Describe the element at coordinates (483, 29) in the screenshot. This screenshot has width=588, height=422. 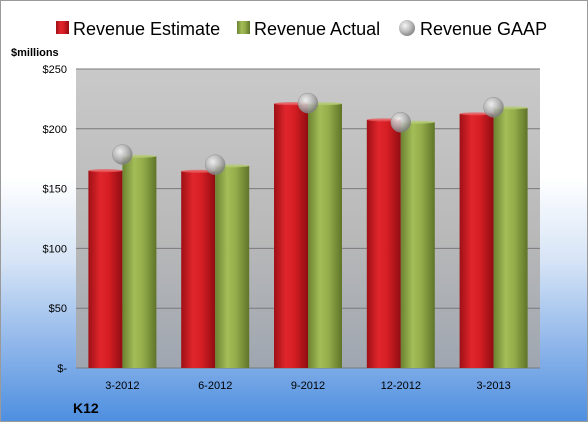
I see `legend-label-gaap: Revenue GAAP` at that location.